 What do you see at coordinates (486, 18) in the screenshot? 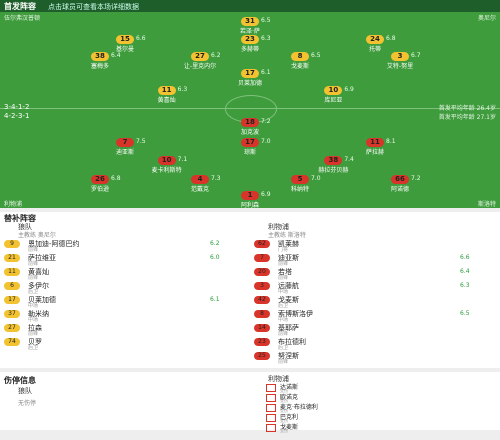
I see `coach: 奥尼尔` at bounding box center [486, 18].